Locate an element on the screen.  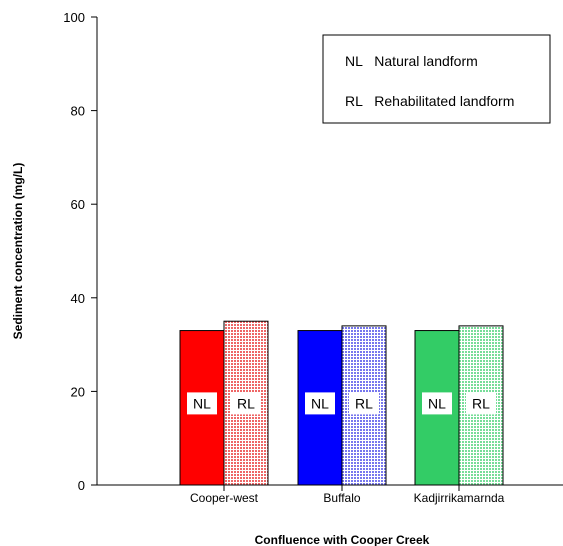
y-tick-label: 60 is located at coordinates (78, 204).